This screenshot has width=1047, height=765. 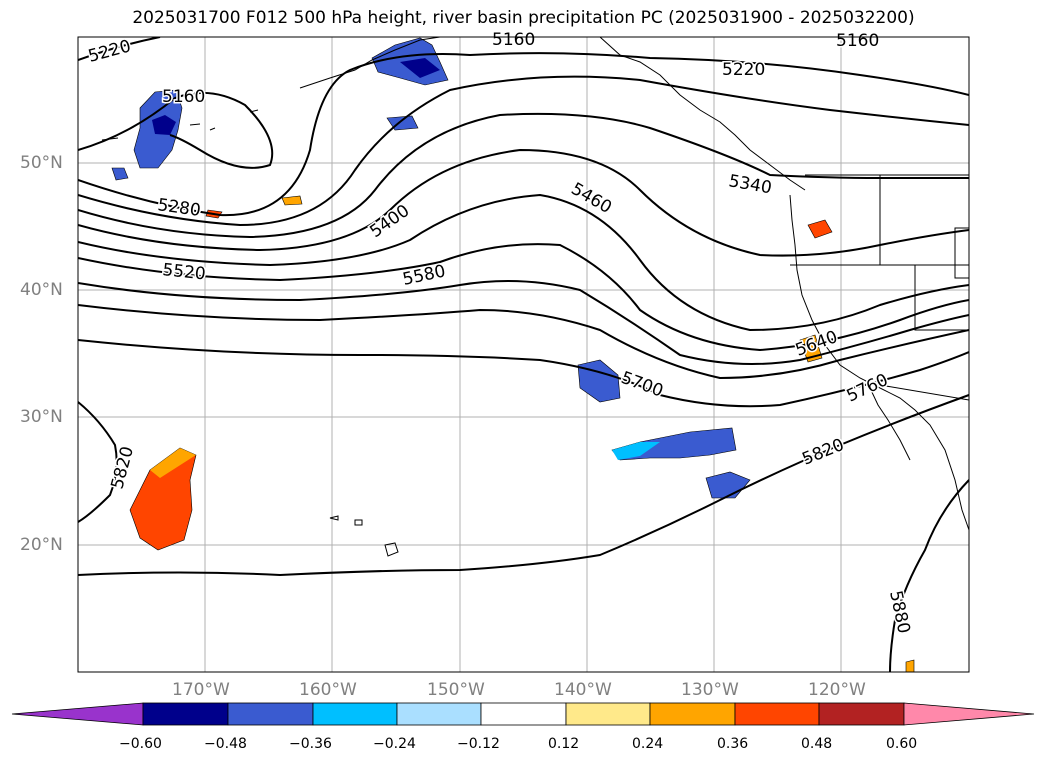 I want to click on lon-label: 140°W, so click(x=583, y=690).